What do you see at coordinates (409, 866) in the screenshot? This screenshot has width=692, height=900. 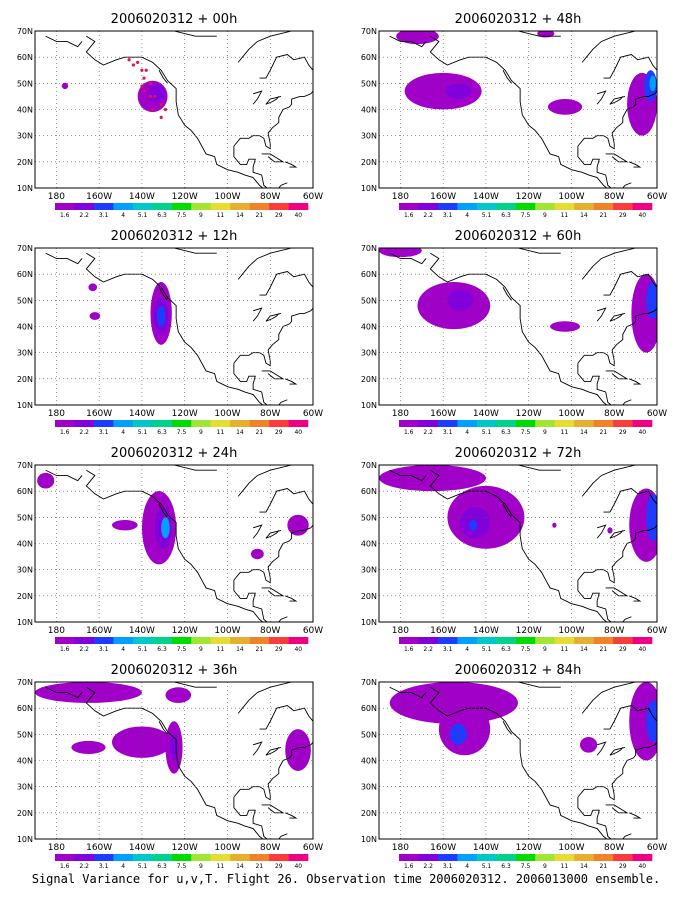 I see `colorbar-label: 1.6` at bounding box center [409, 866].